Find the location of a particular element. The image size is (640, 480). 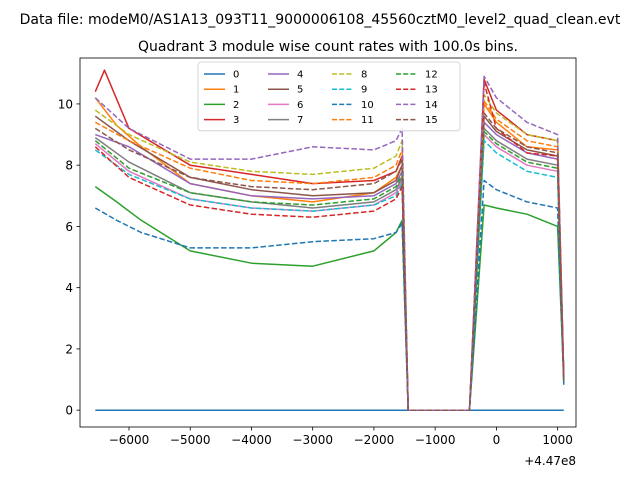

x-tick-label: −2000 is located at coordinates (374, 440).